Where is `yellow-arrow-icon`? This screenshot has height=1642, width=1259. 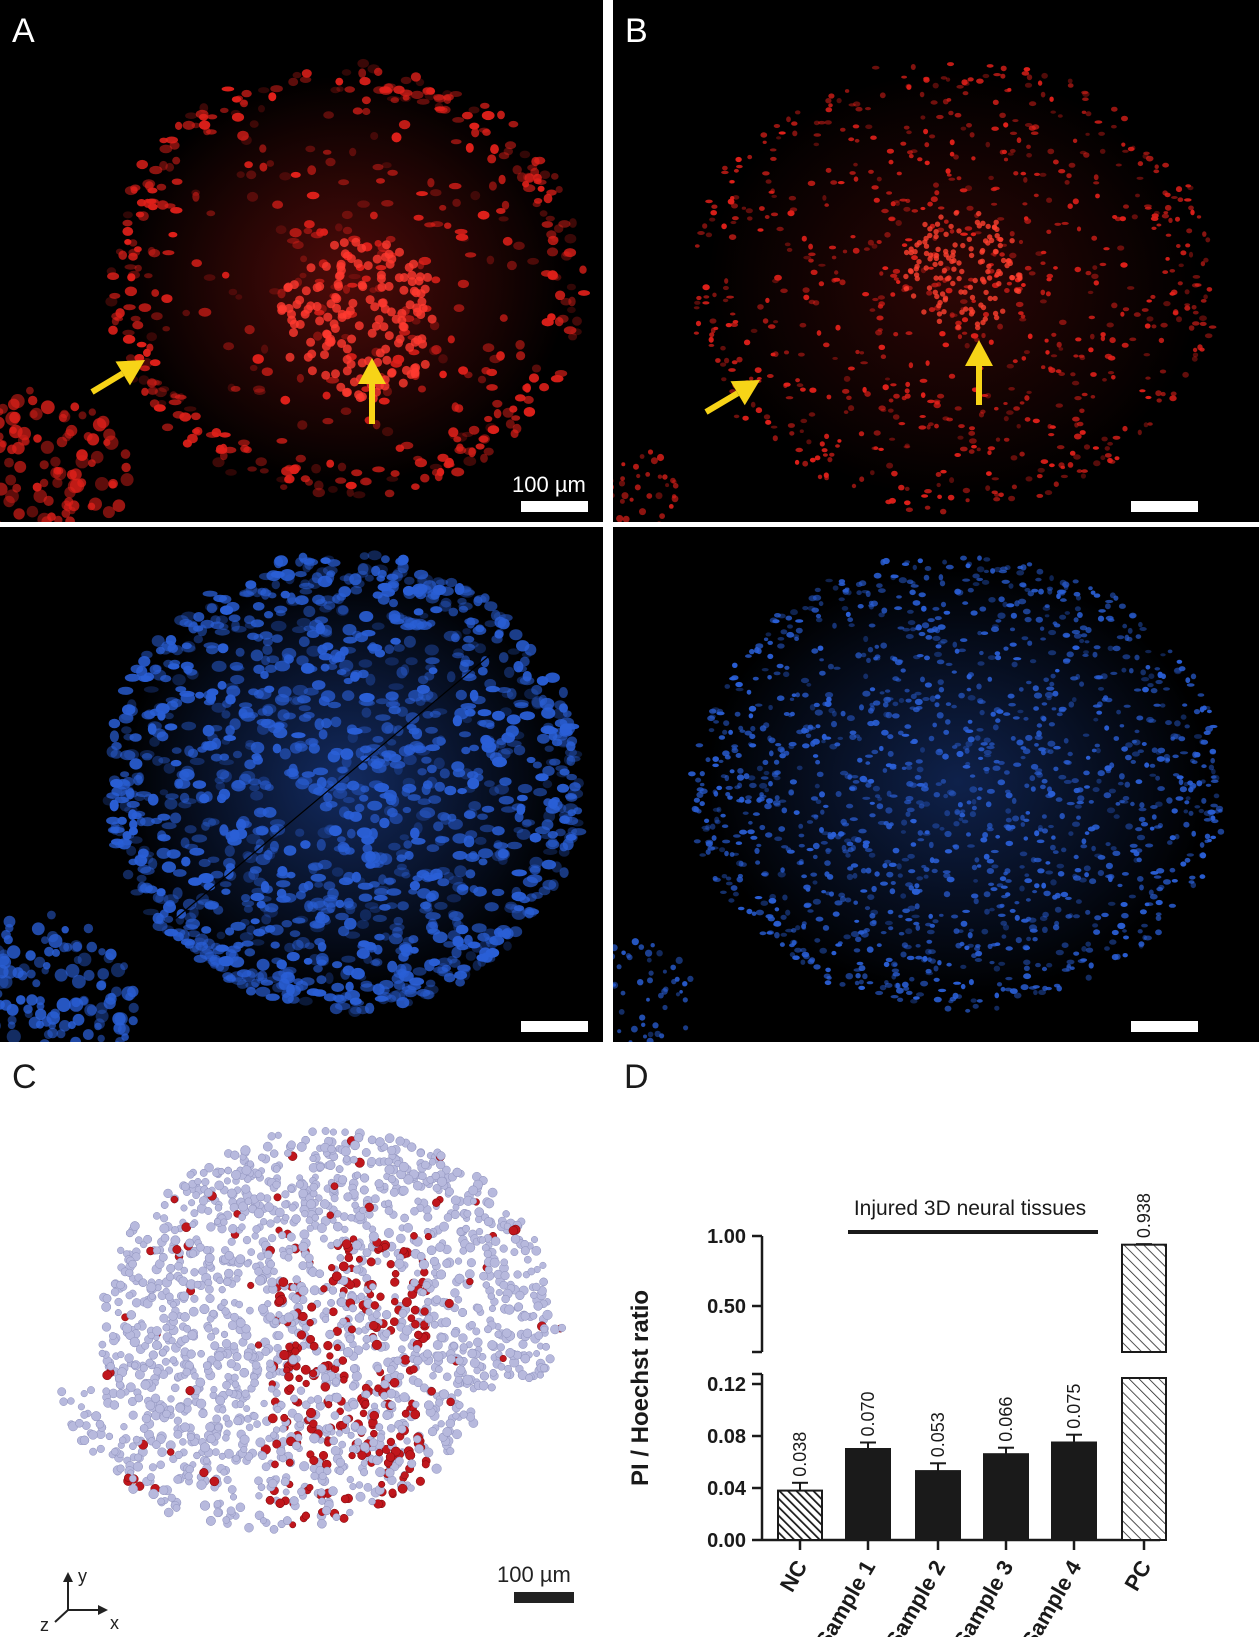 yellow-arrow-icon is located at coordinates (118, 376).